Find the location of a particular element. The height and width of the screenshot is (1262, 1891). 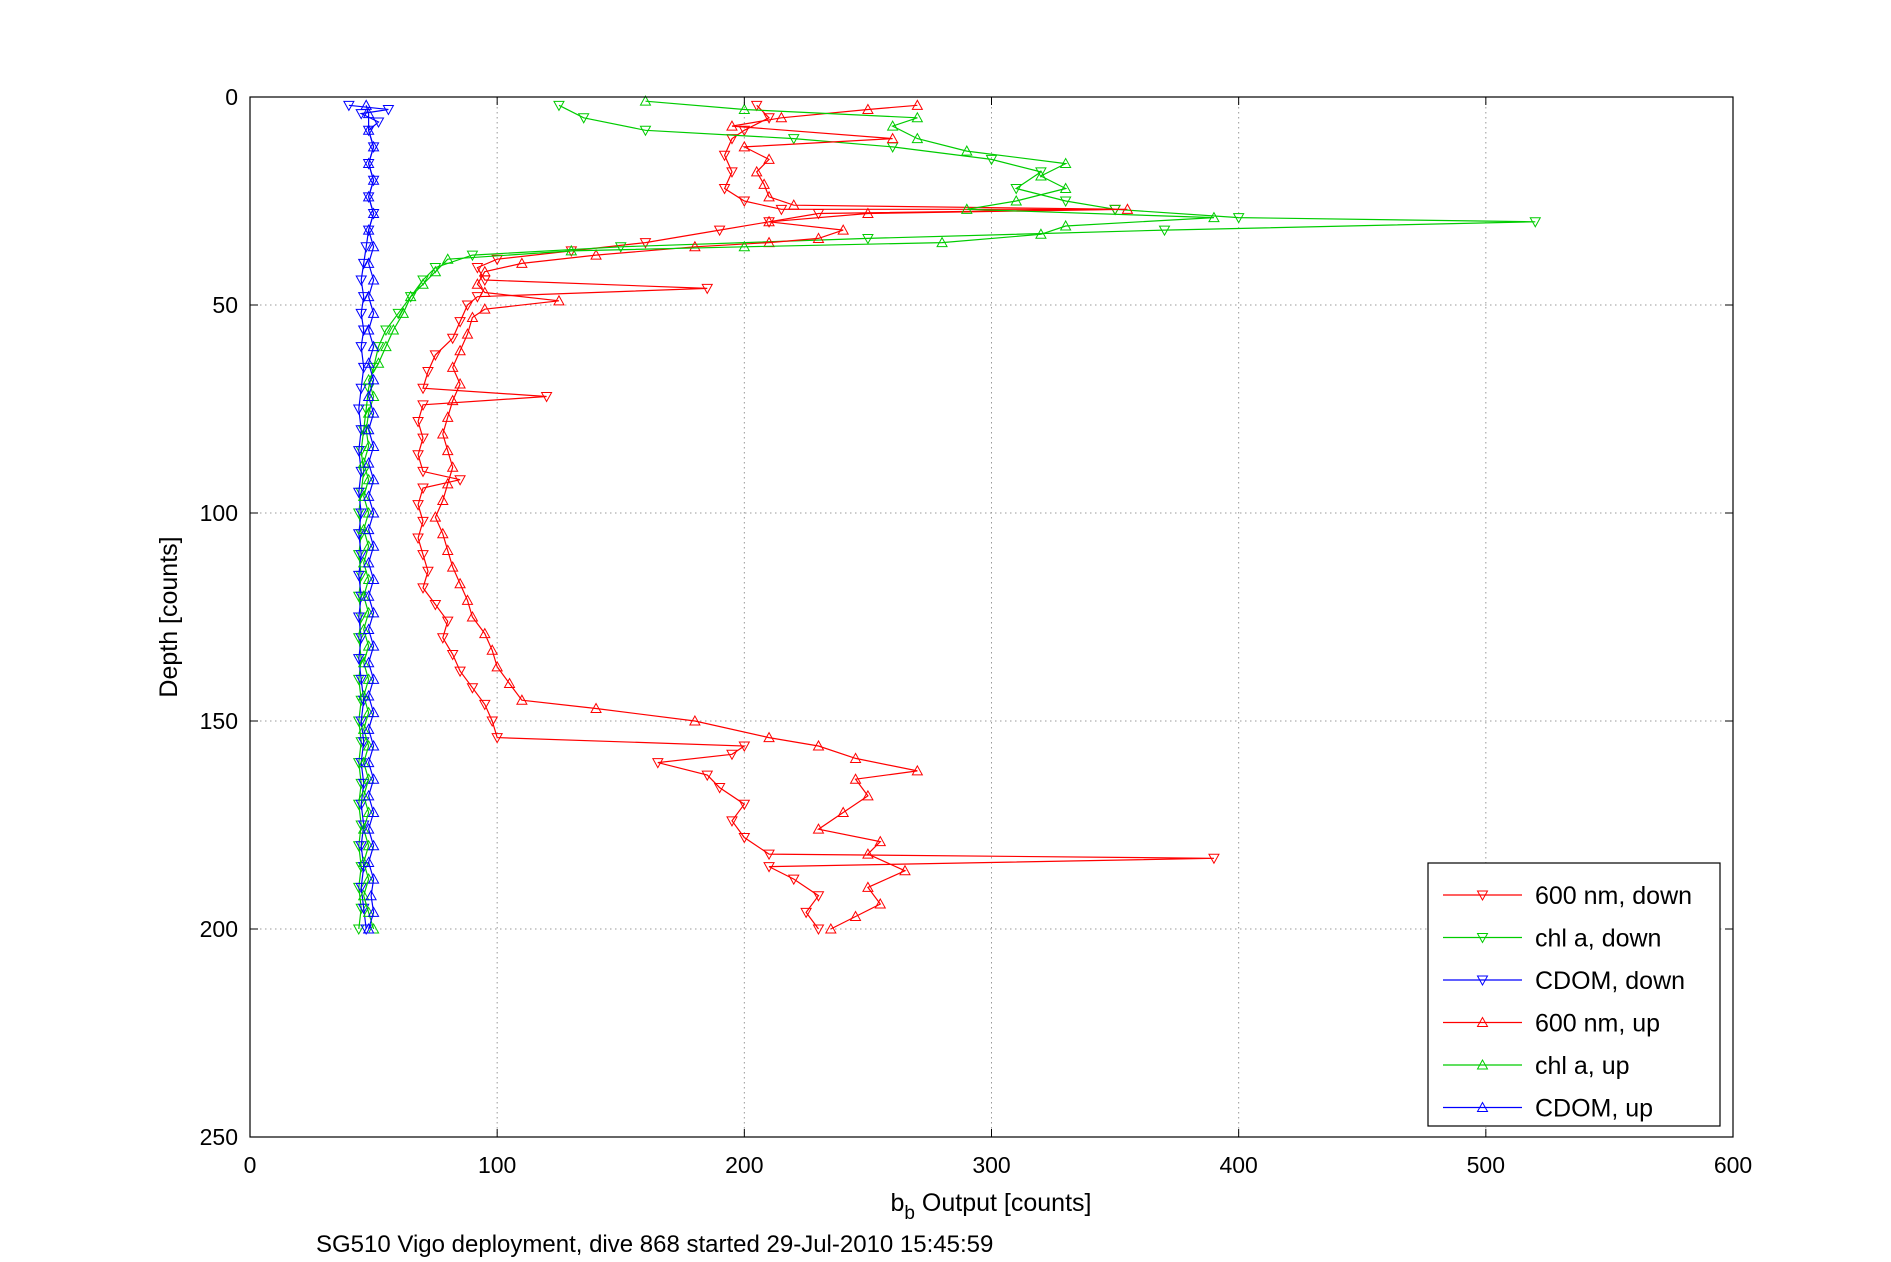

legend-label: CDOM, down is located at coordinates (1610, 981).